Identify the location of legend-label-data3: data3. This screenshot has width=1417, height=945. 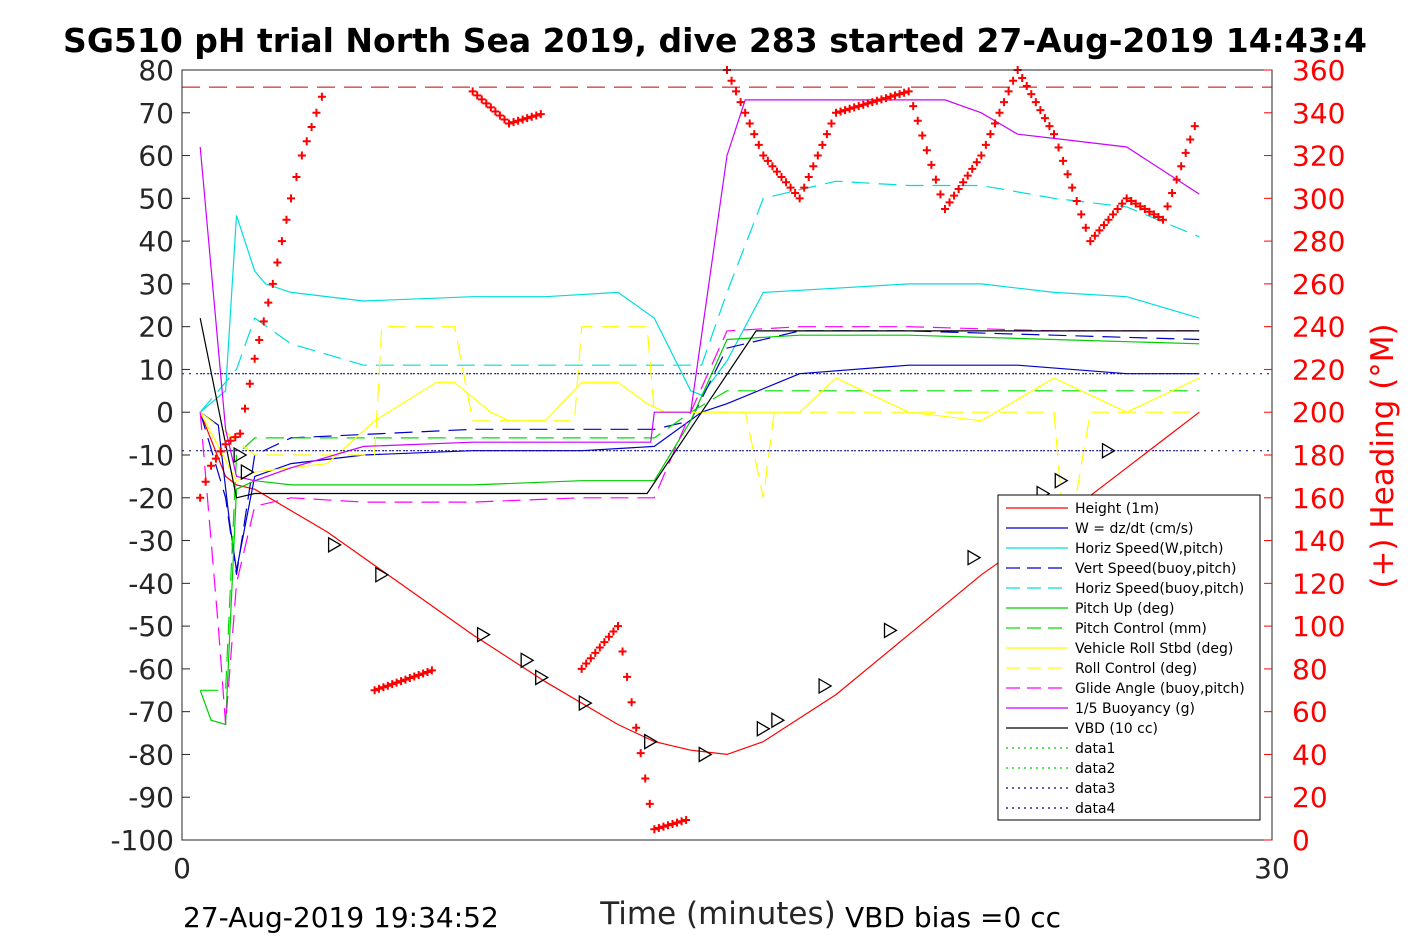
(1095, 789).